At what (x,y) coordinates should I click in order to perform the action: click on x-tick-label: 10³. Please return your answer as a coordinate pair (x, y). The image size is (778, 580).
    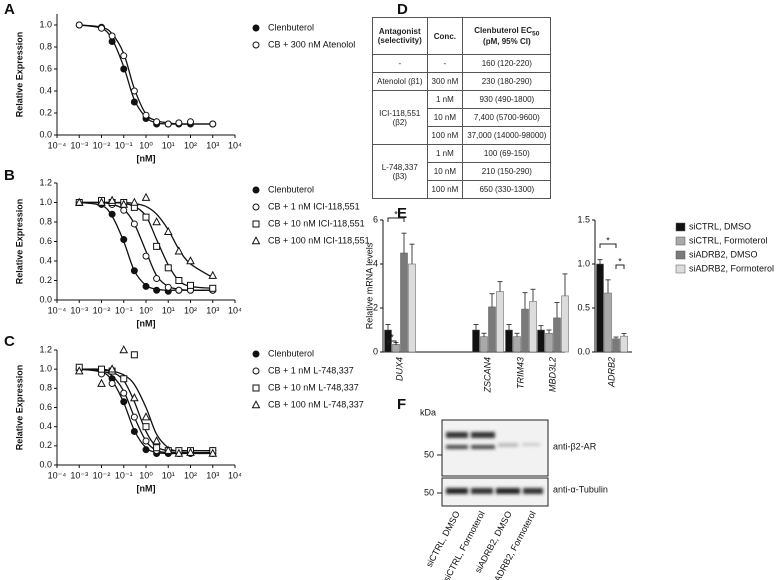
    Looking at the image, I should click on (212, 145).